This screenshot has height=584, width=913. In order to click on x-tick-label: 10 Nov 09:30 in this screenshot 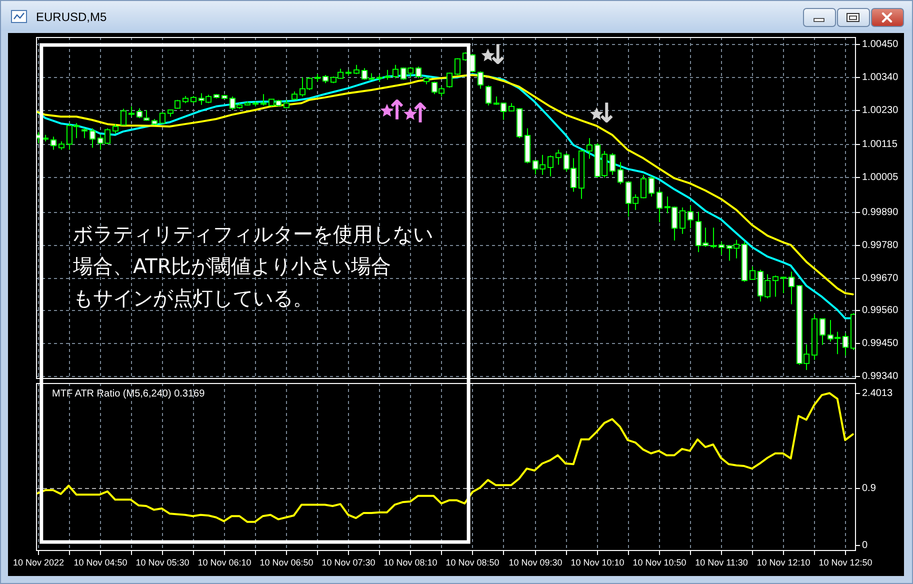, I will do `click(535, 562)`.